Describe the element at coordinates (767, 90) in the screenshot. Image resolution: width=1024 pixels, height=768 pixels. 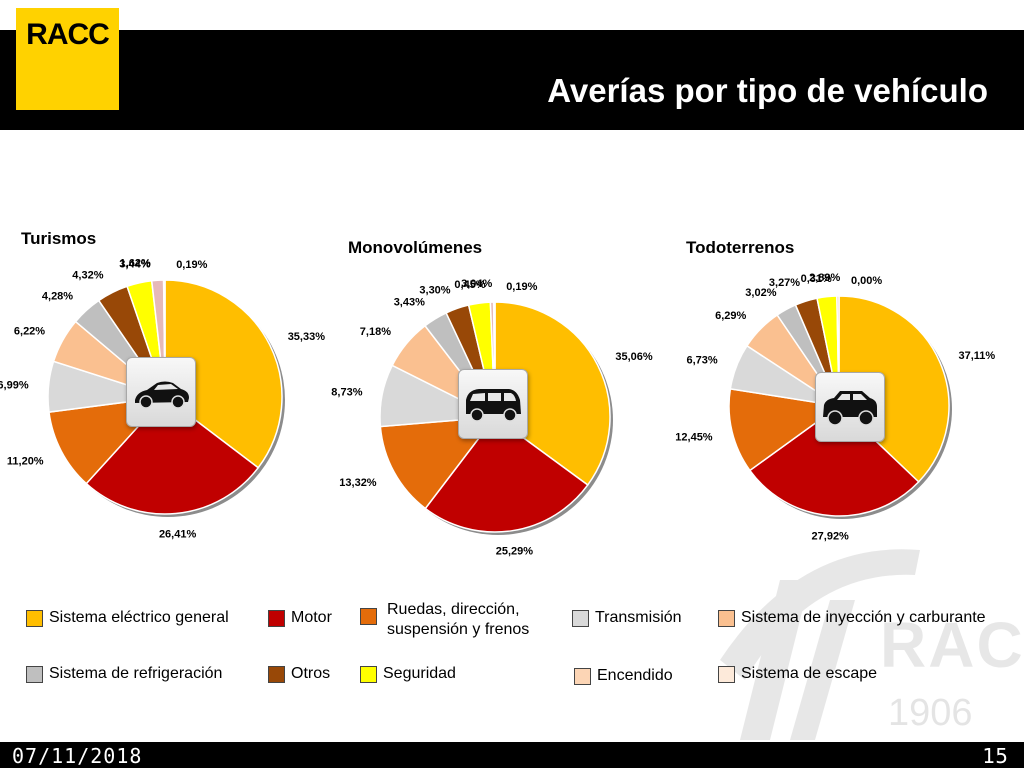
I see `slide-title: Averías por tipo de vehículo` at that location.